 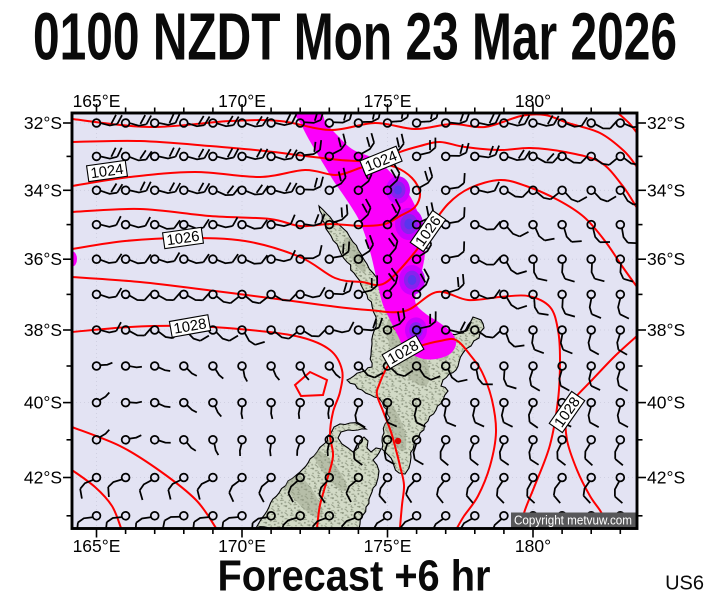 What do you see at coordinates (573, 520) in the screenshot?
I see `svg-text: Copyright metvuw.com` at bounding box center [573, 520].